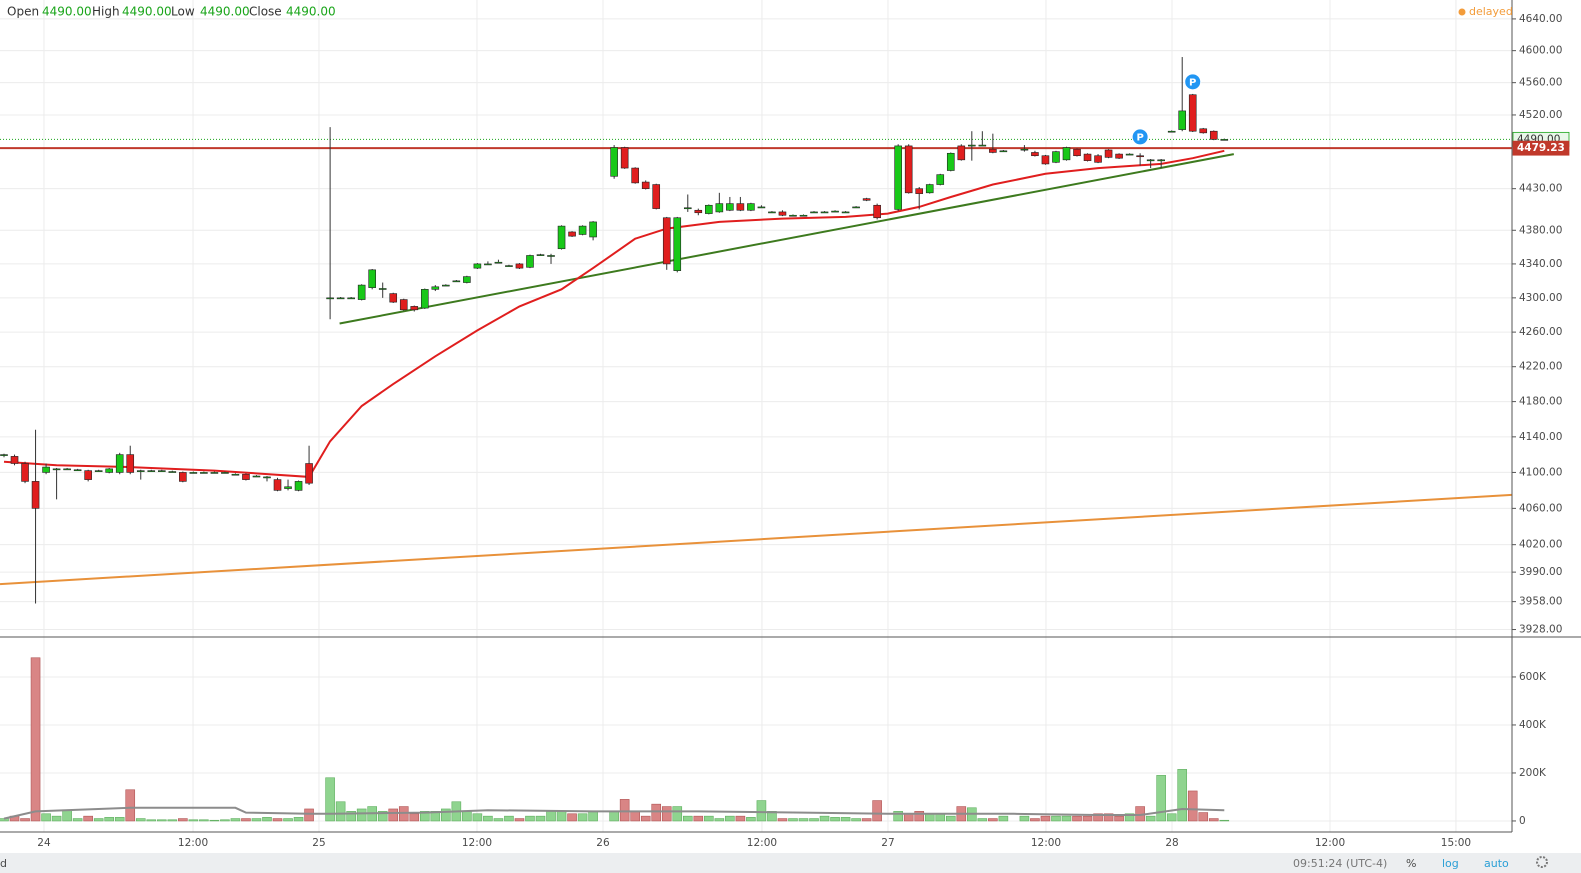 This screenshot has height=873, width=1581. I want to click on volume-tick-label: 200K, so click(1533, 773).